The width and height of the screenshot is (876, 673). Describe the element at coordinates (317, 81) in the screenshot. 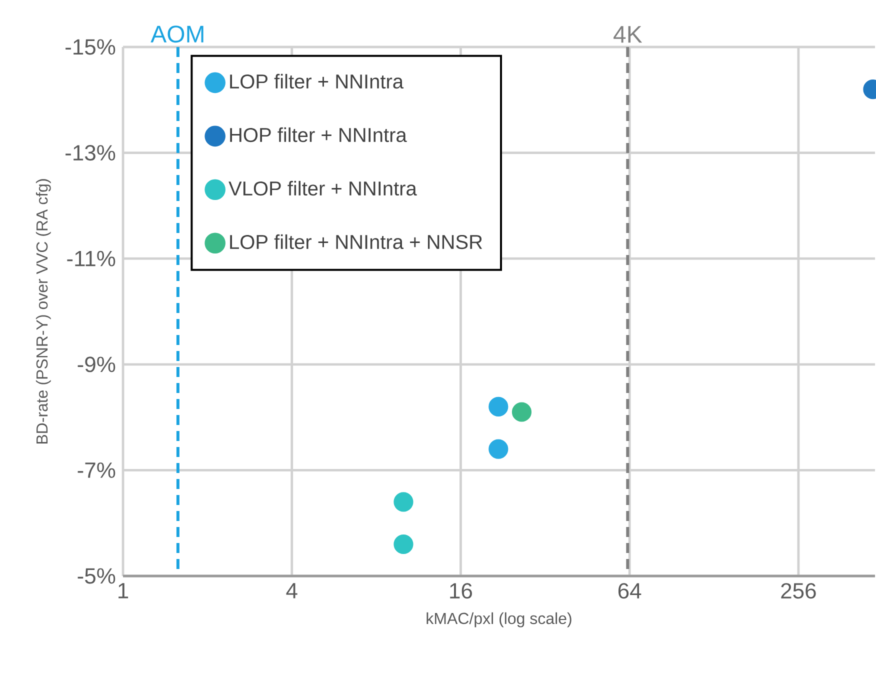

I see `legend-label: LOP filter + NNIntra` at that location.